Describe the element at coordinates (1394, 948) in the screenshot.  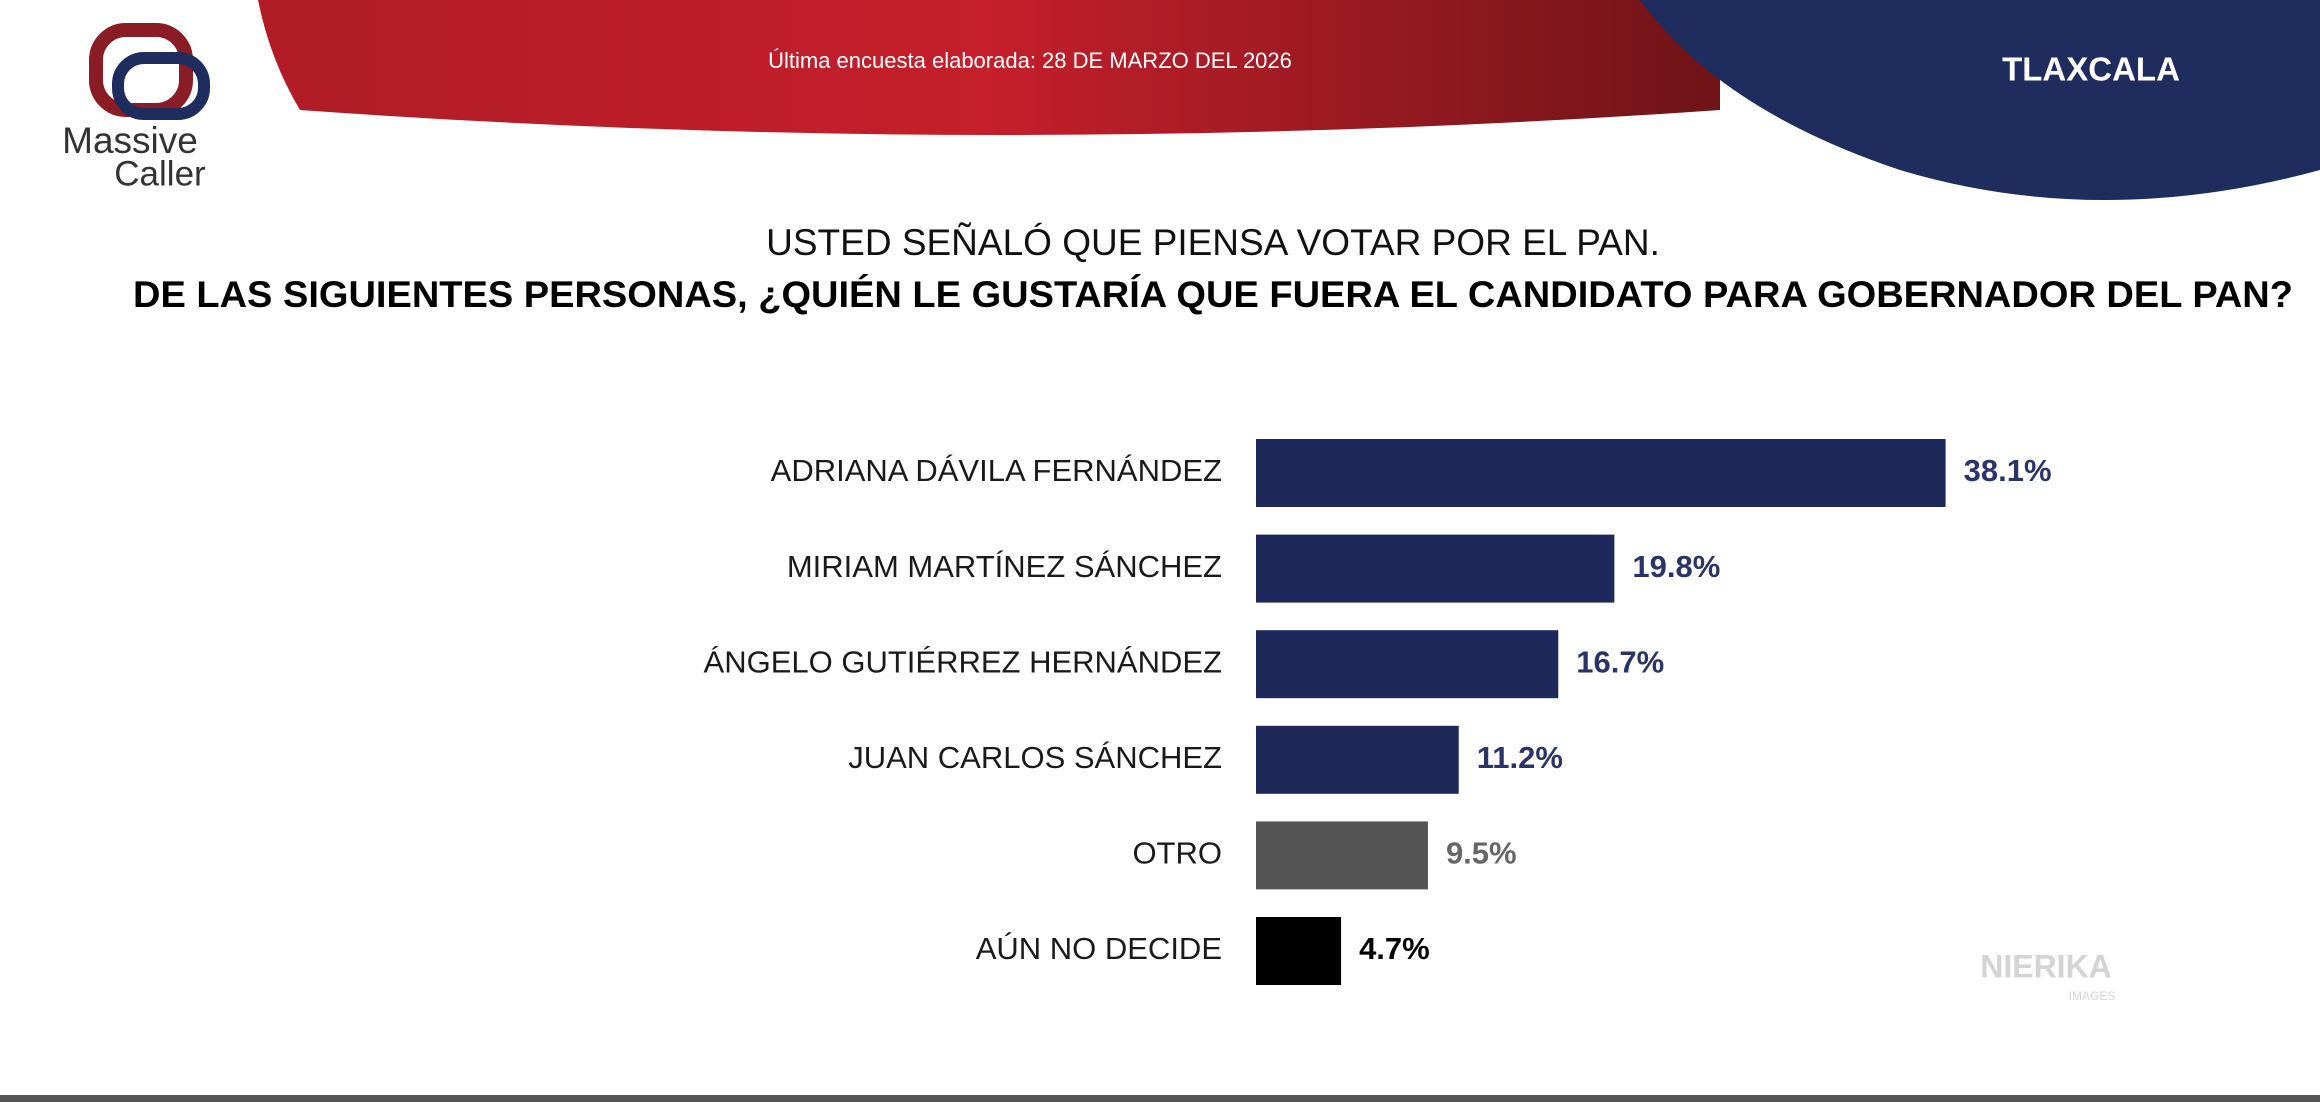
I see `value-label: 4.7%` at that location.